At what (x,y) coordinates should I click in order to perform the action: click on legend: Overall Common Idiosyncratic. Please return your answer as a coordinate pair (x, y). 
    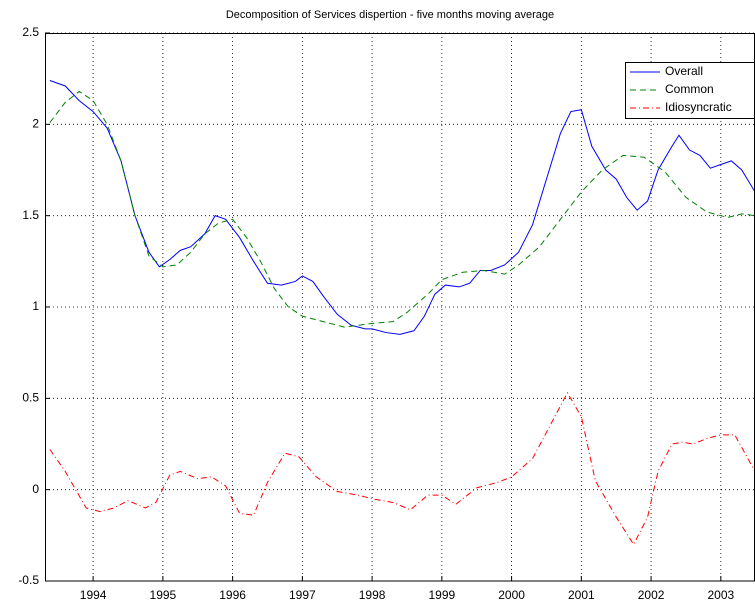
    Looking at the image, I should click on (690, 90).